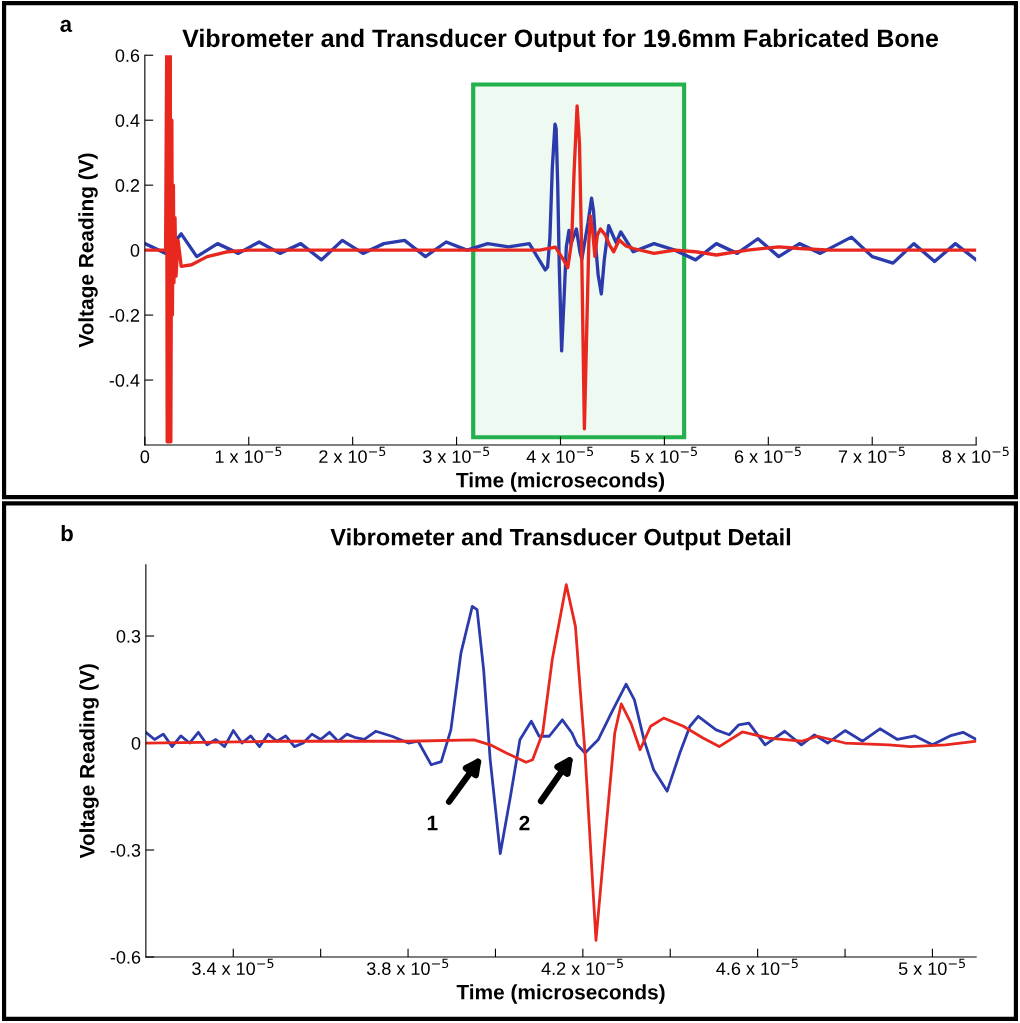 This screenshot has width=1020, height=1023. What do you see at coordinates (125, 957) in the screenshot?
I see `y-tick-label: -0.6` at bounding box center [125, 957].